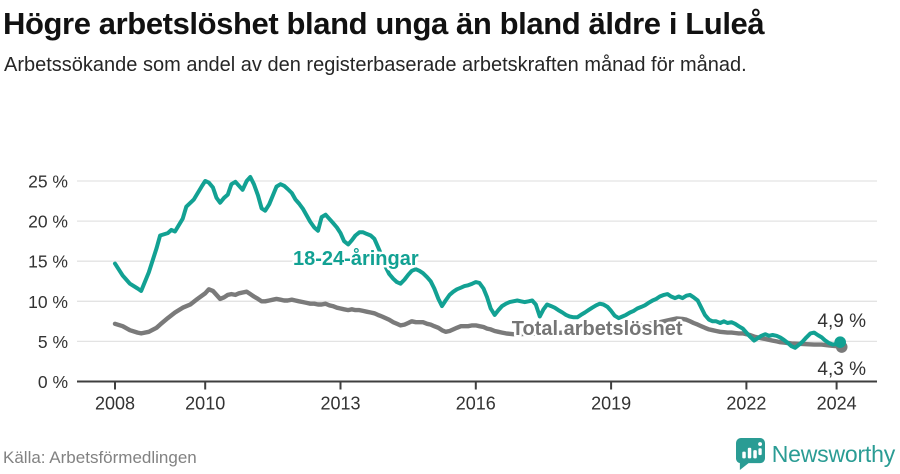  What do you see at coordinates (841, 369) in the screenshot?
I see `end-value-label: 4,3 %` at bounding box center [841, 369].